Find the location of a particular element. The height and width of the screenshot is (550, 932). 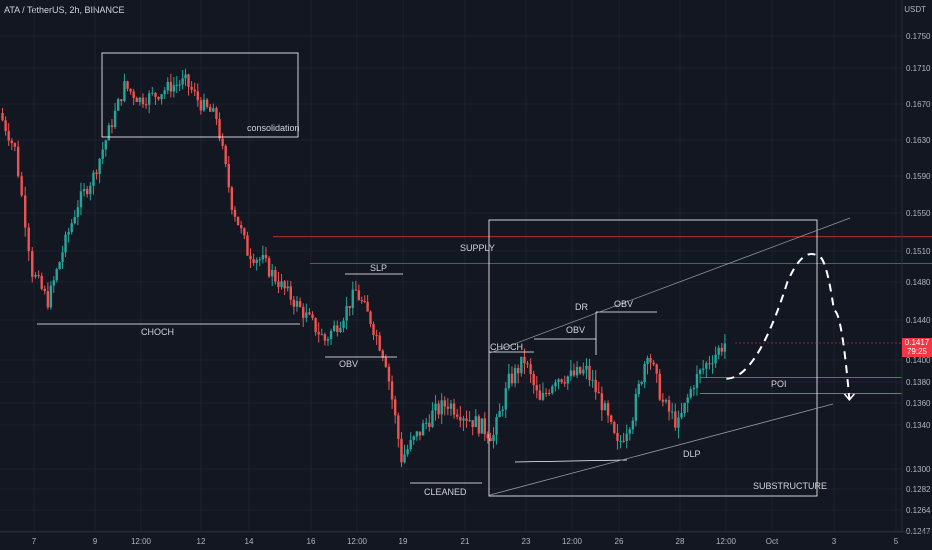

x-tick-label: Oct is located at coordinates (772, 541).